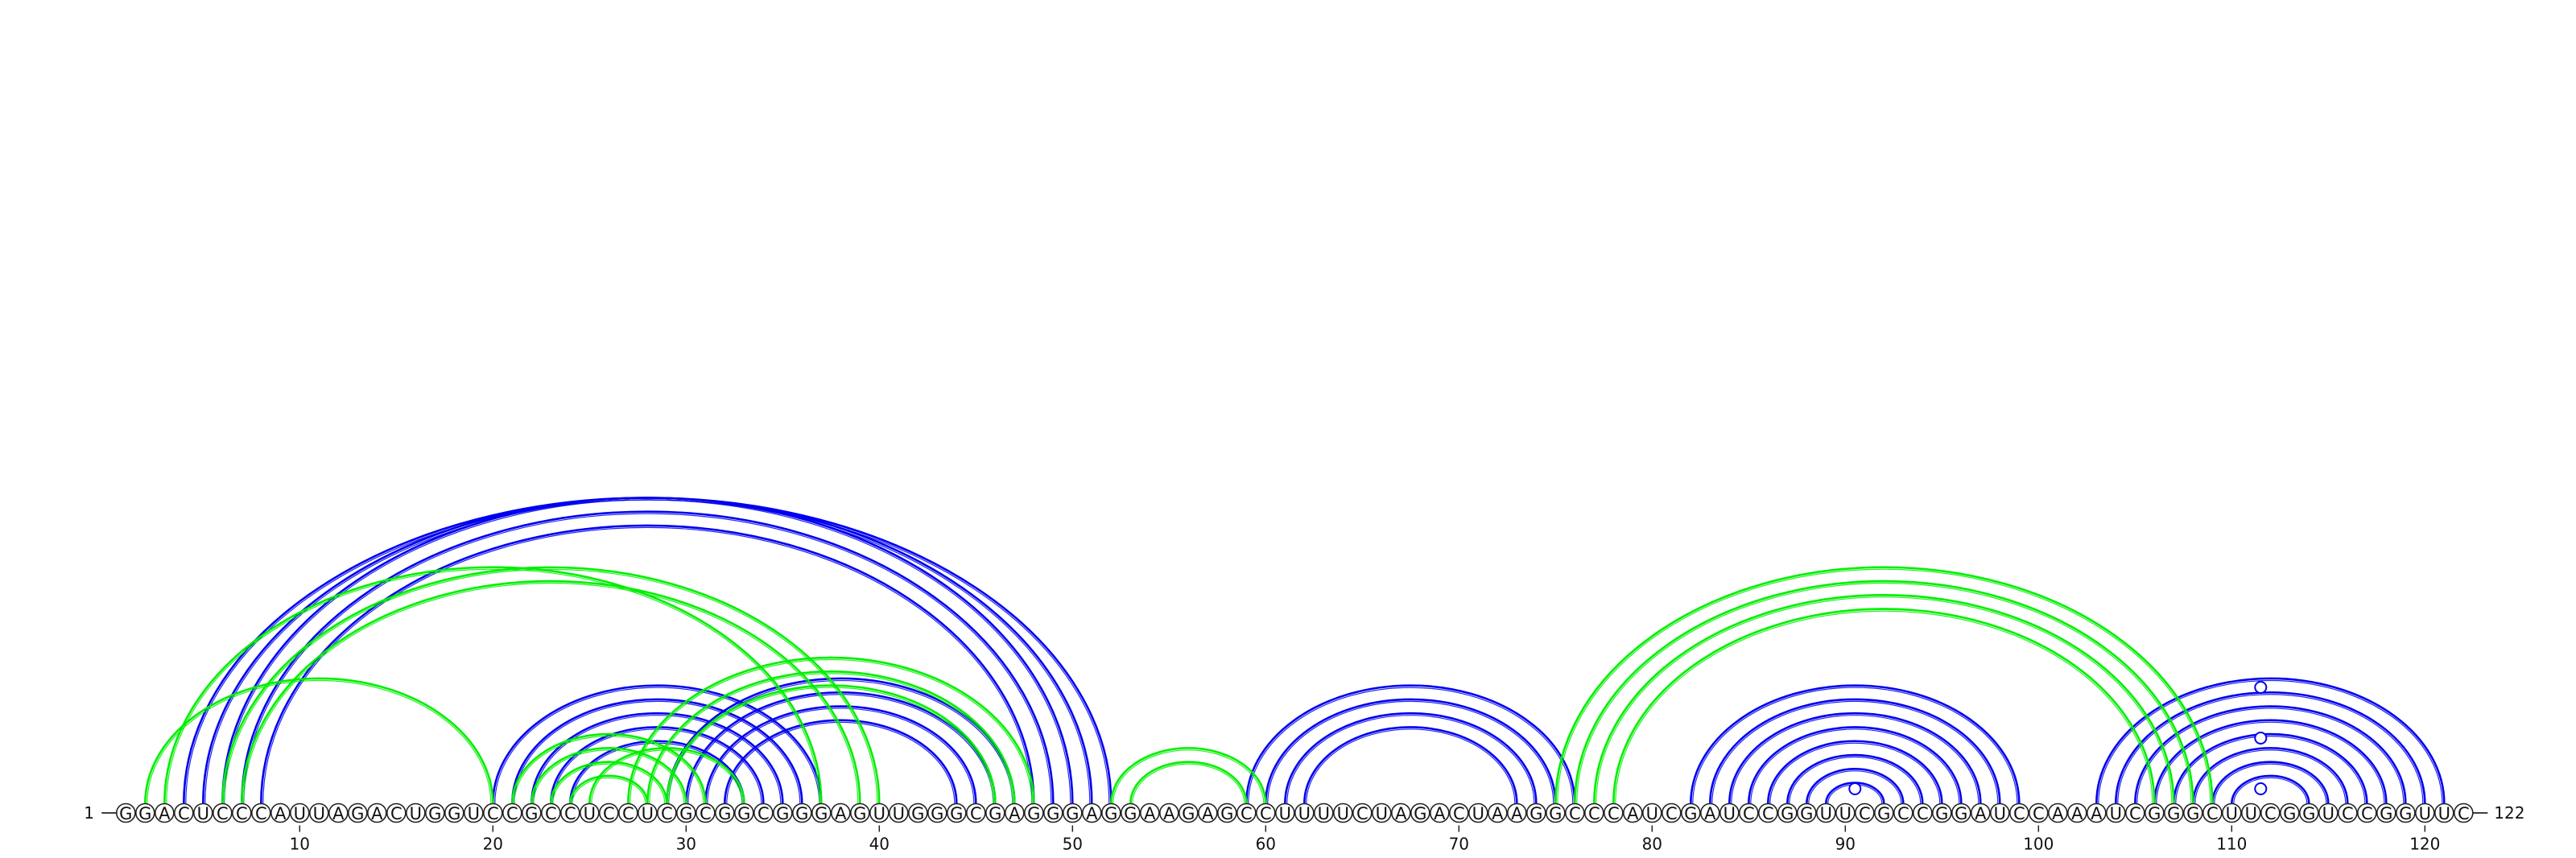 The width and height of the screenshot is (2576, 858). Describe the element at coordinates (2261, 687) in the screenshot. I see `loop-marker` at that location.